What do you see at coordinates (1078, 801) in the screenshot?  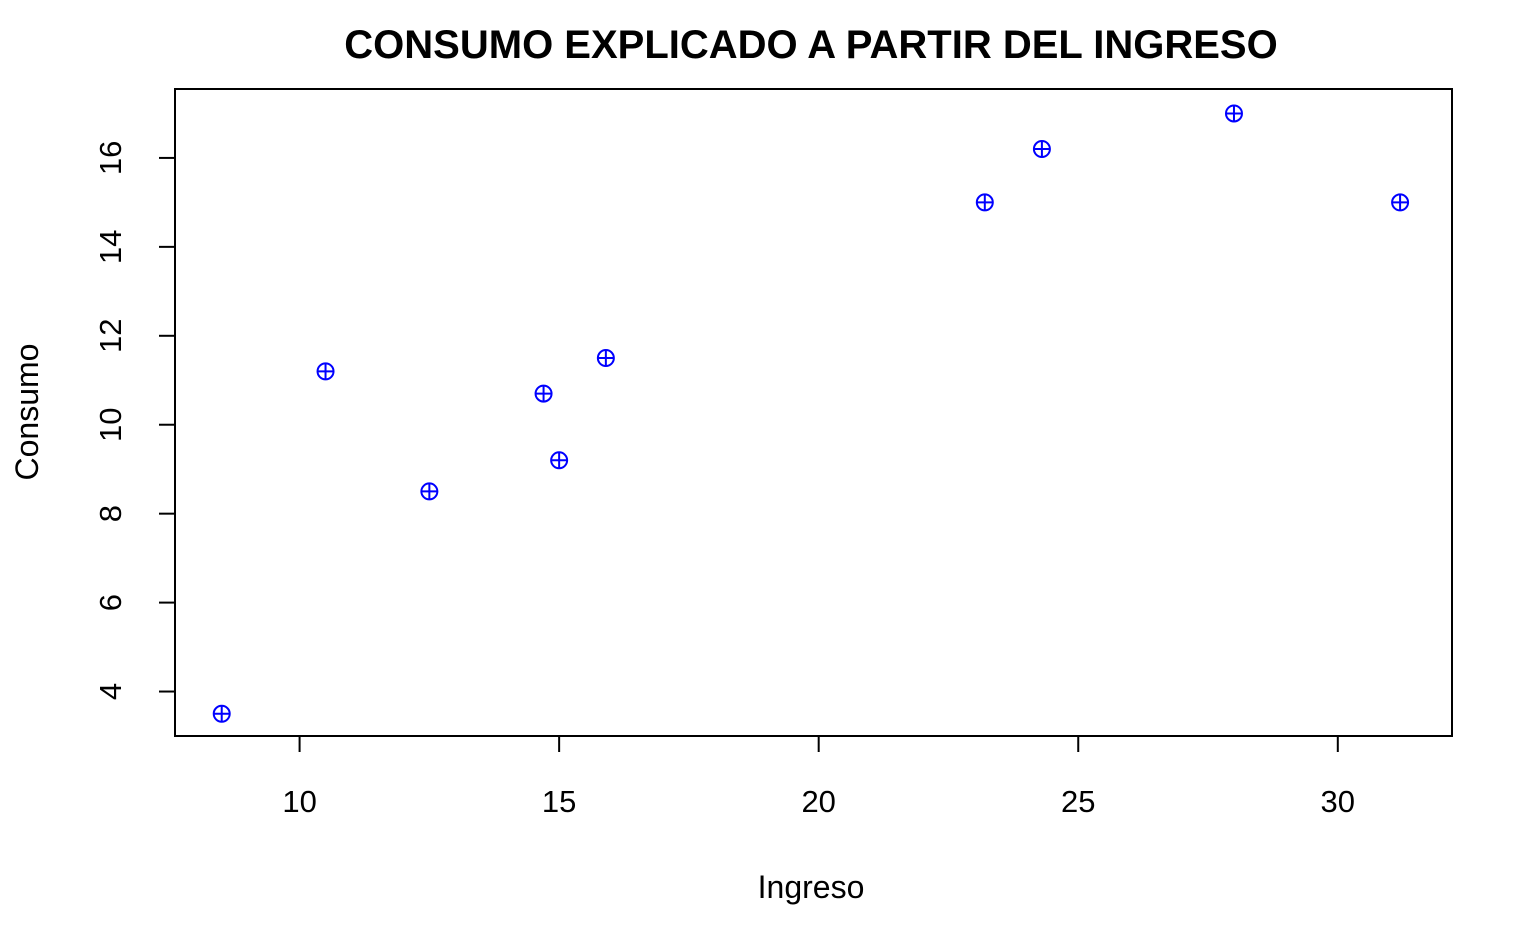 I see `x-tick-label: 25` at bounding box center [1078, 801].